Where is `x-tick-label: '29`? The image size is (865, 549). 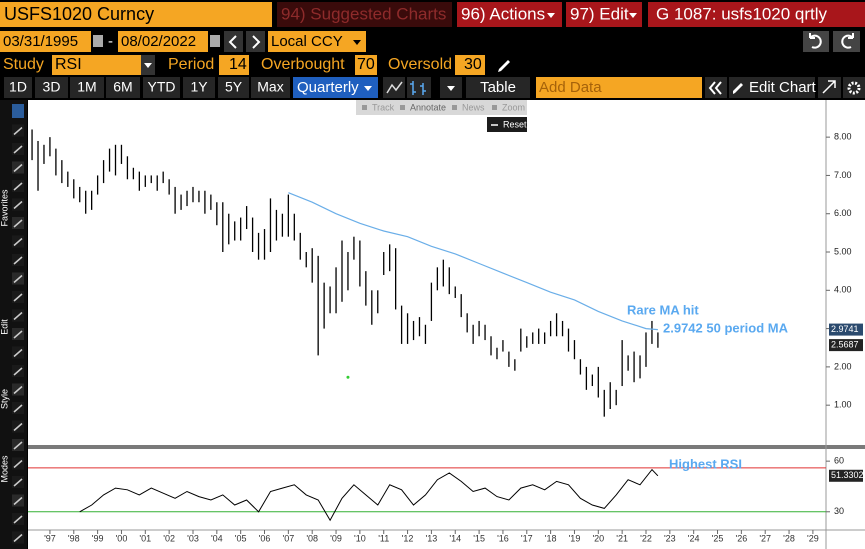
x-tick-label: '29 is located at coordinates (813, 538).